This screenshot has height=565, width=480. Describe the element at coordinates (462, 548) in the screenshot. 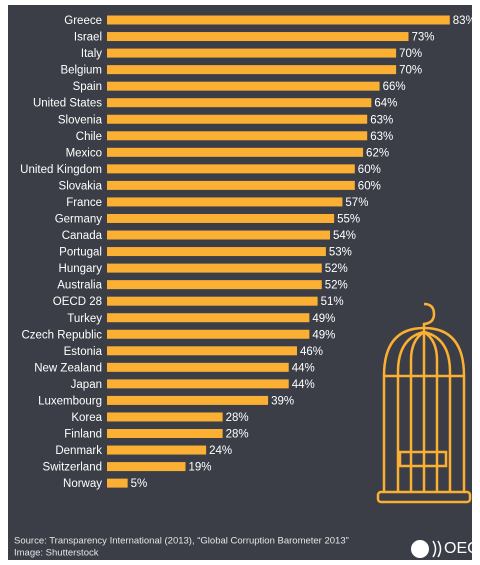

I see `logo: OECD` at that location.